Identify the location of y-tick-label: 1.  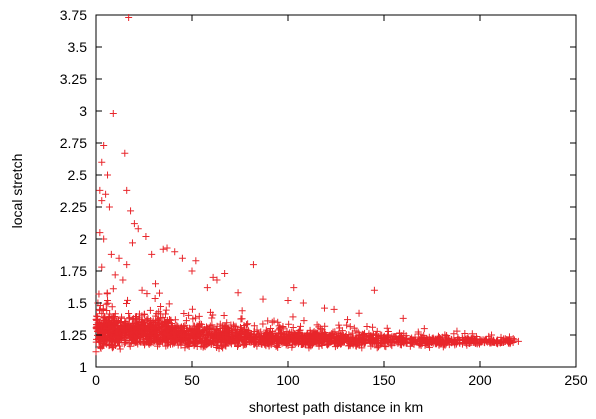
(83, 367).